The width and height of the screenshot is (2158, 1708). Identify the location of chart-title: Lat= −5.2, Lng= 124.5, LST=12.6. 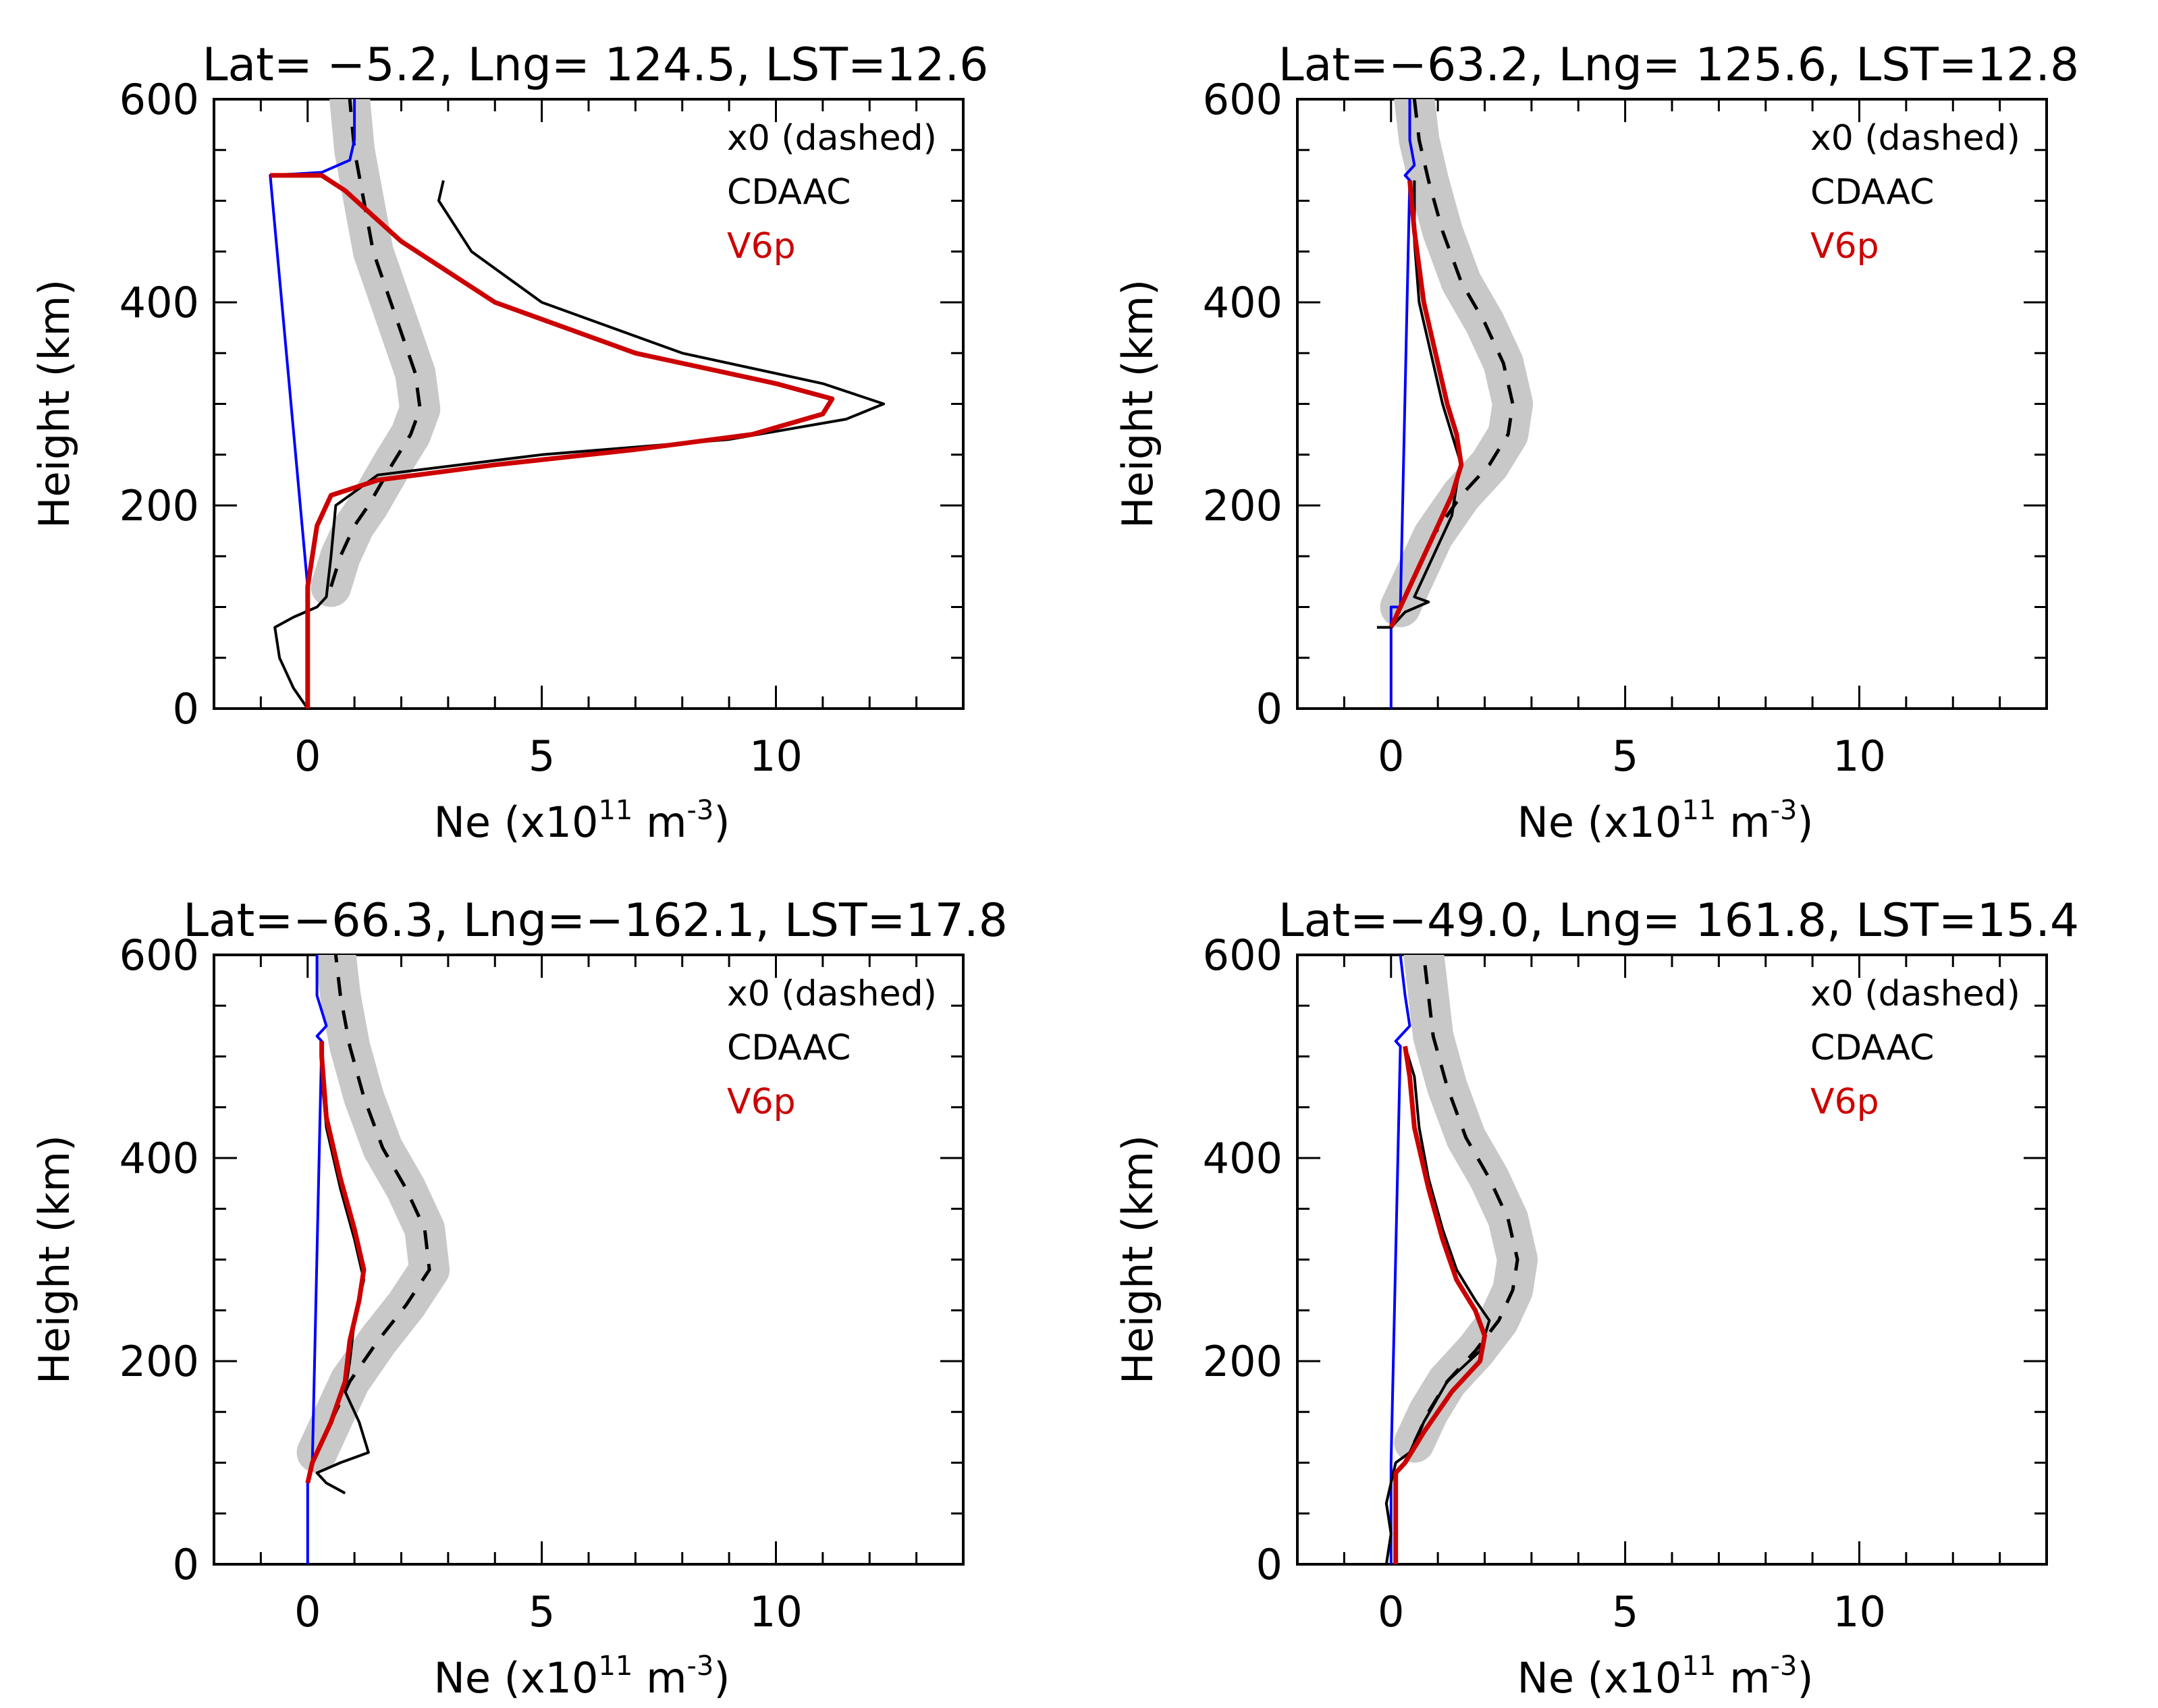
(596, 65).